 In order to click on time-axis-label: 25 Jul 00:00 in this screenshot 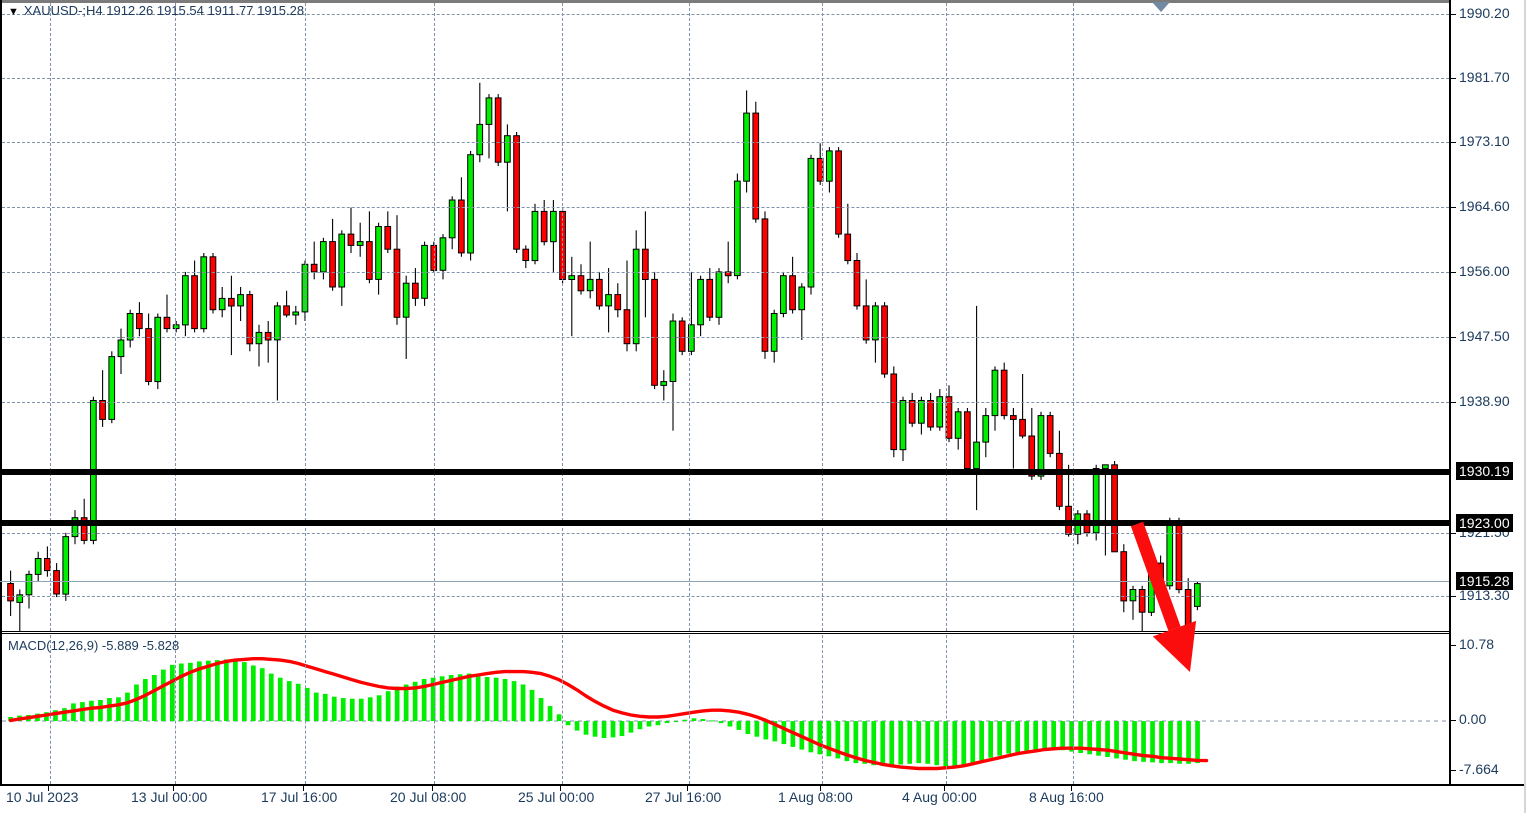, I will do `click(556, 797)`.